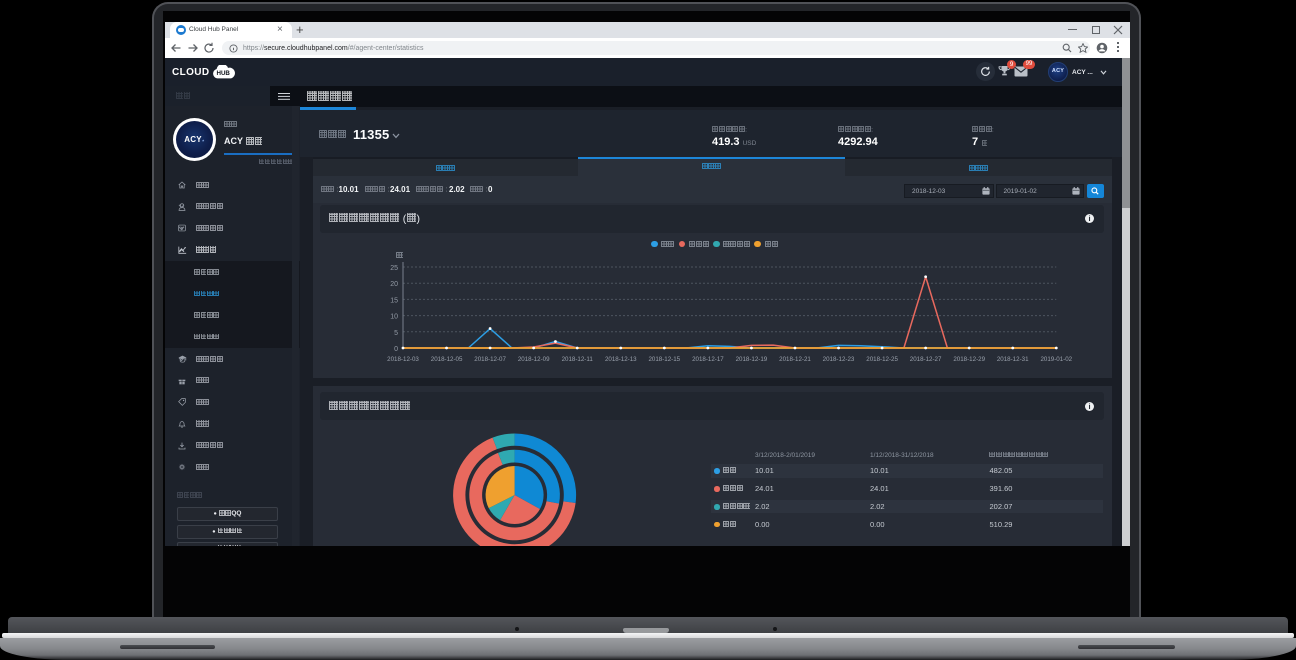 The image size is (1296, 660). Describe the element at coordinates (394, 284) in the screenshot. I see `svg-text: 20` at that location.